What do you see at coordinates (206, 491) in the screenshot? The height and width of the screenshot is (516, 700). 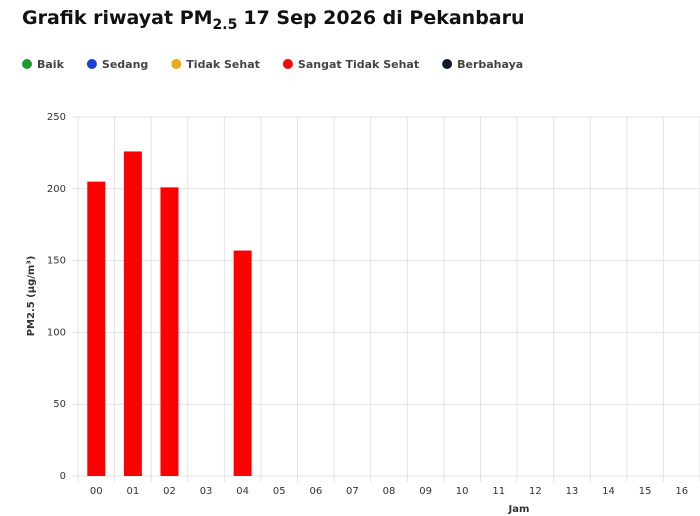 I see `x-tick-label: 03` at bounding box center [206, 491].